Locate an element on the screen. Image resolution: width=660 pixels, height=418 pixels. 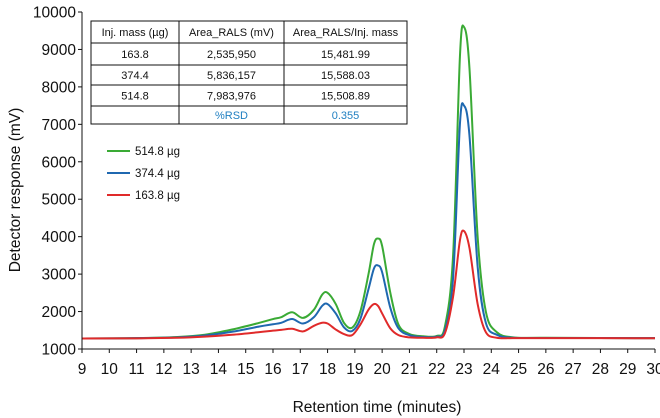
y-tick-label: 6000 is located at coordinates (59, 162).